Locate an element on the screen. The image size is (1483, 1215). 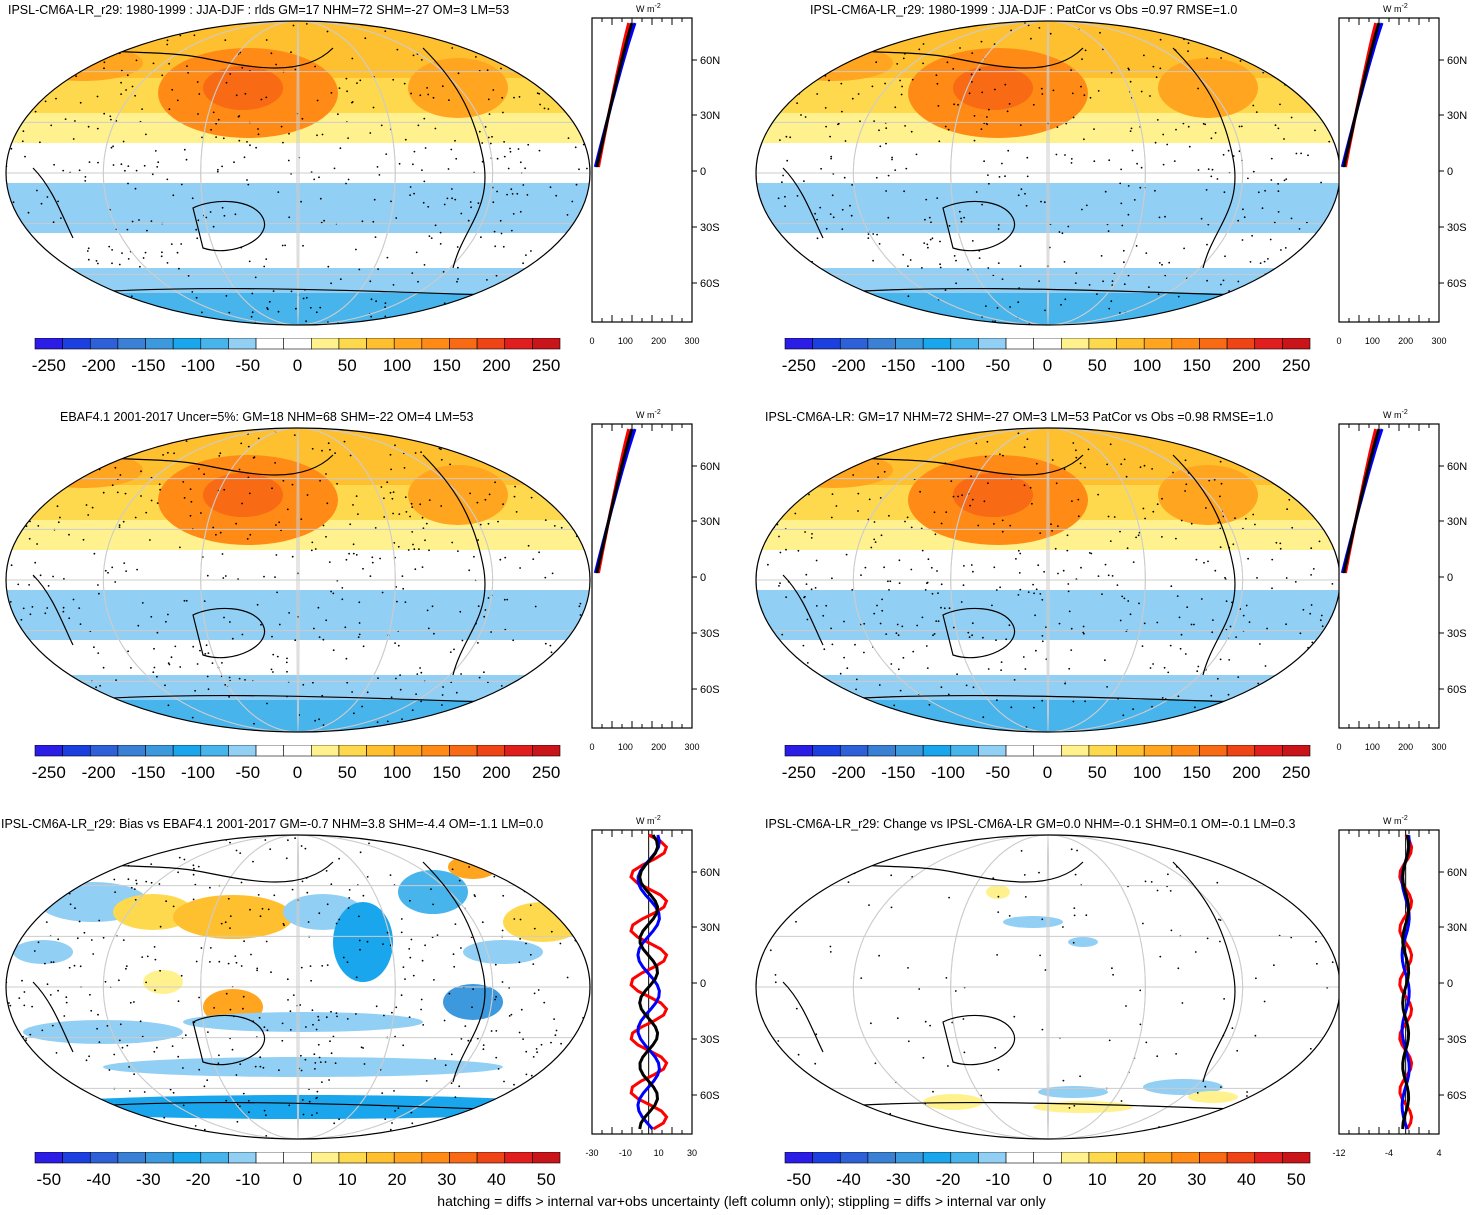
profile-tick-label: 200 is located at coordinates (658, 341).